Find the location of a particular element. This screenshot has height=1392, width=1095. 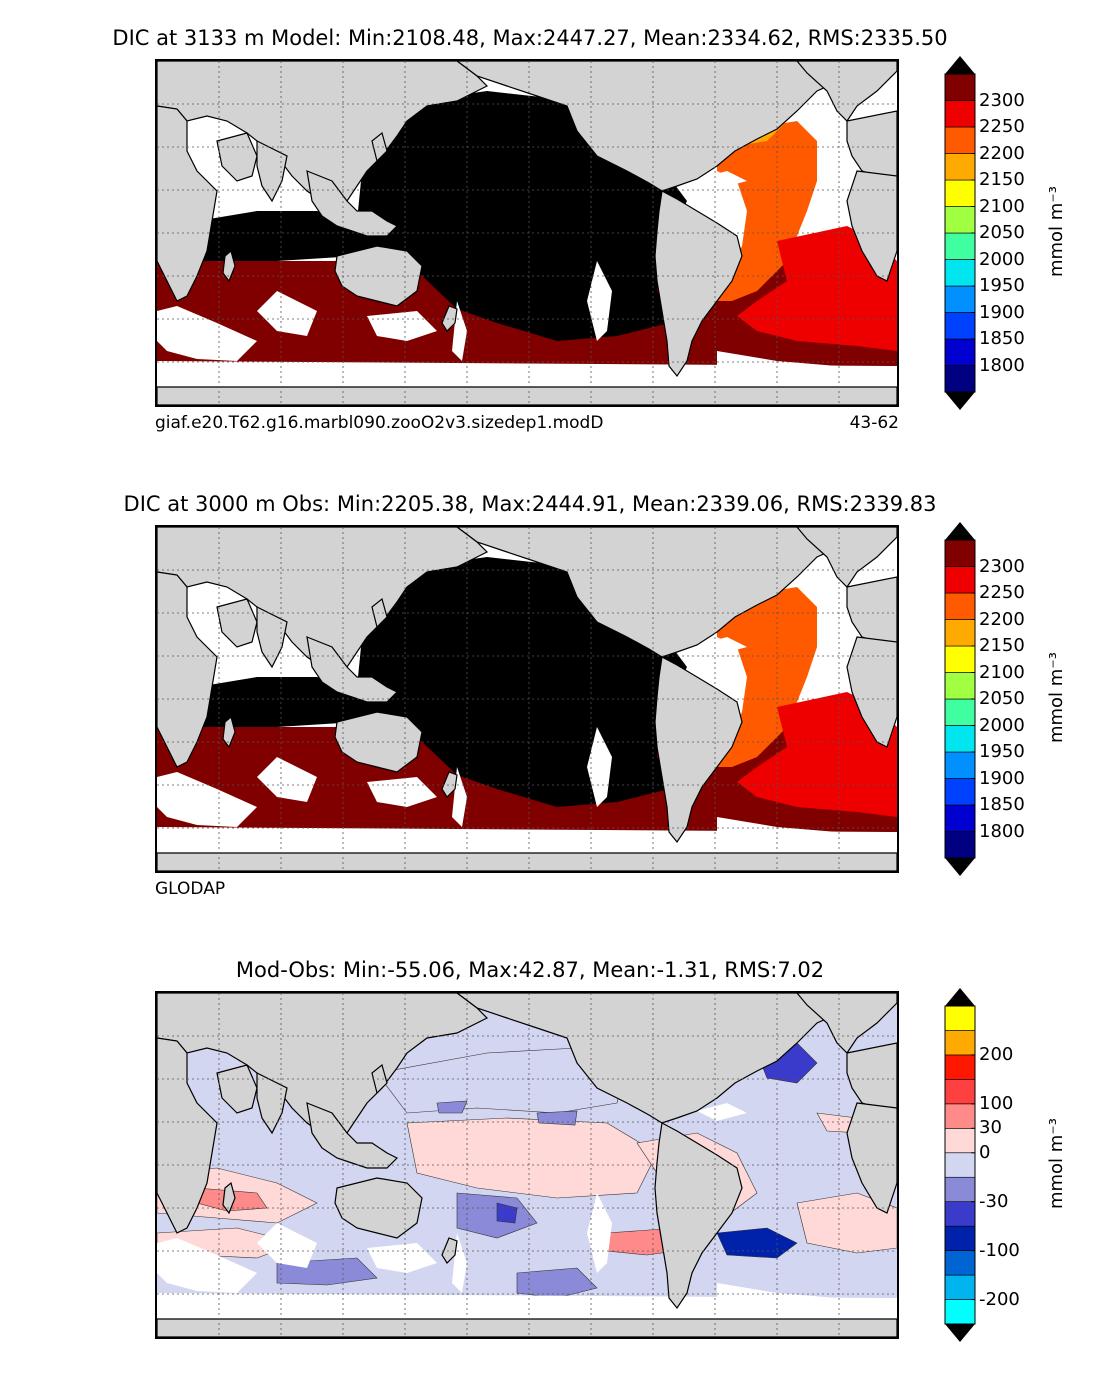

colorbar-tick-label: 30 is located at coordinates (990, 1128).